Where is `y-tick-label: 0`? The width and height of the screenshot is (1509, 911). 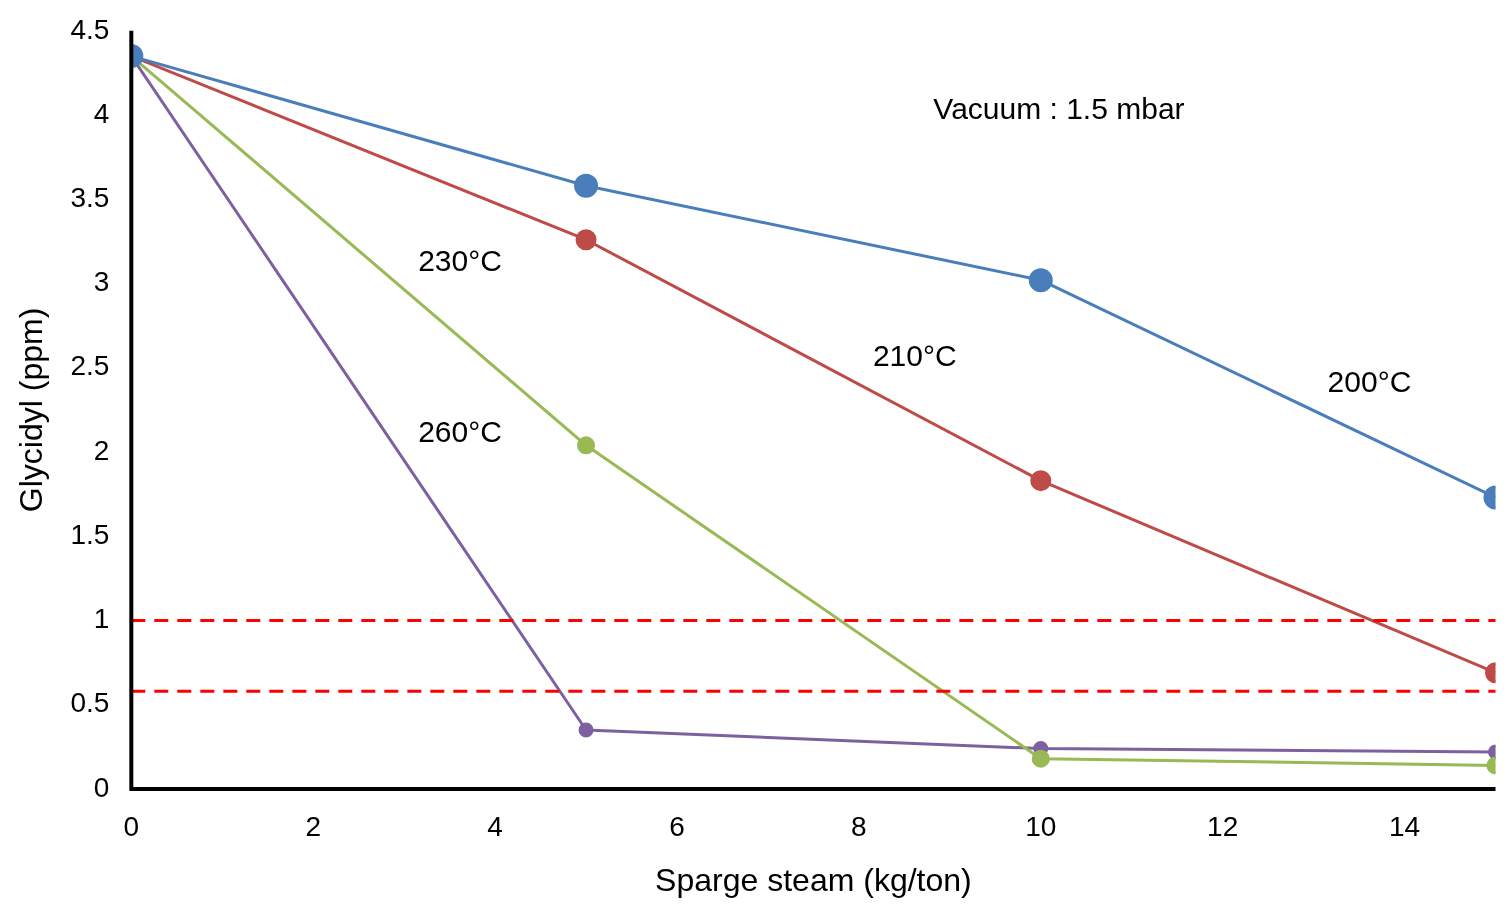
y-tick-label: 0 is located at coordinates (101, 787).